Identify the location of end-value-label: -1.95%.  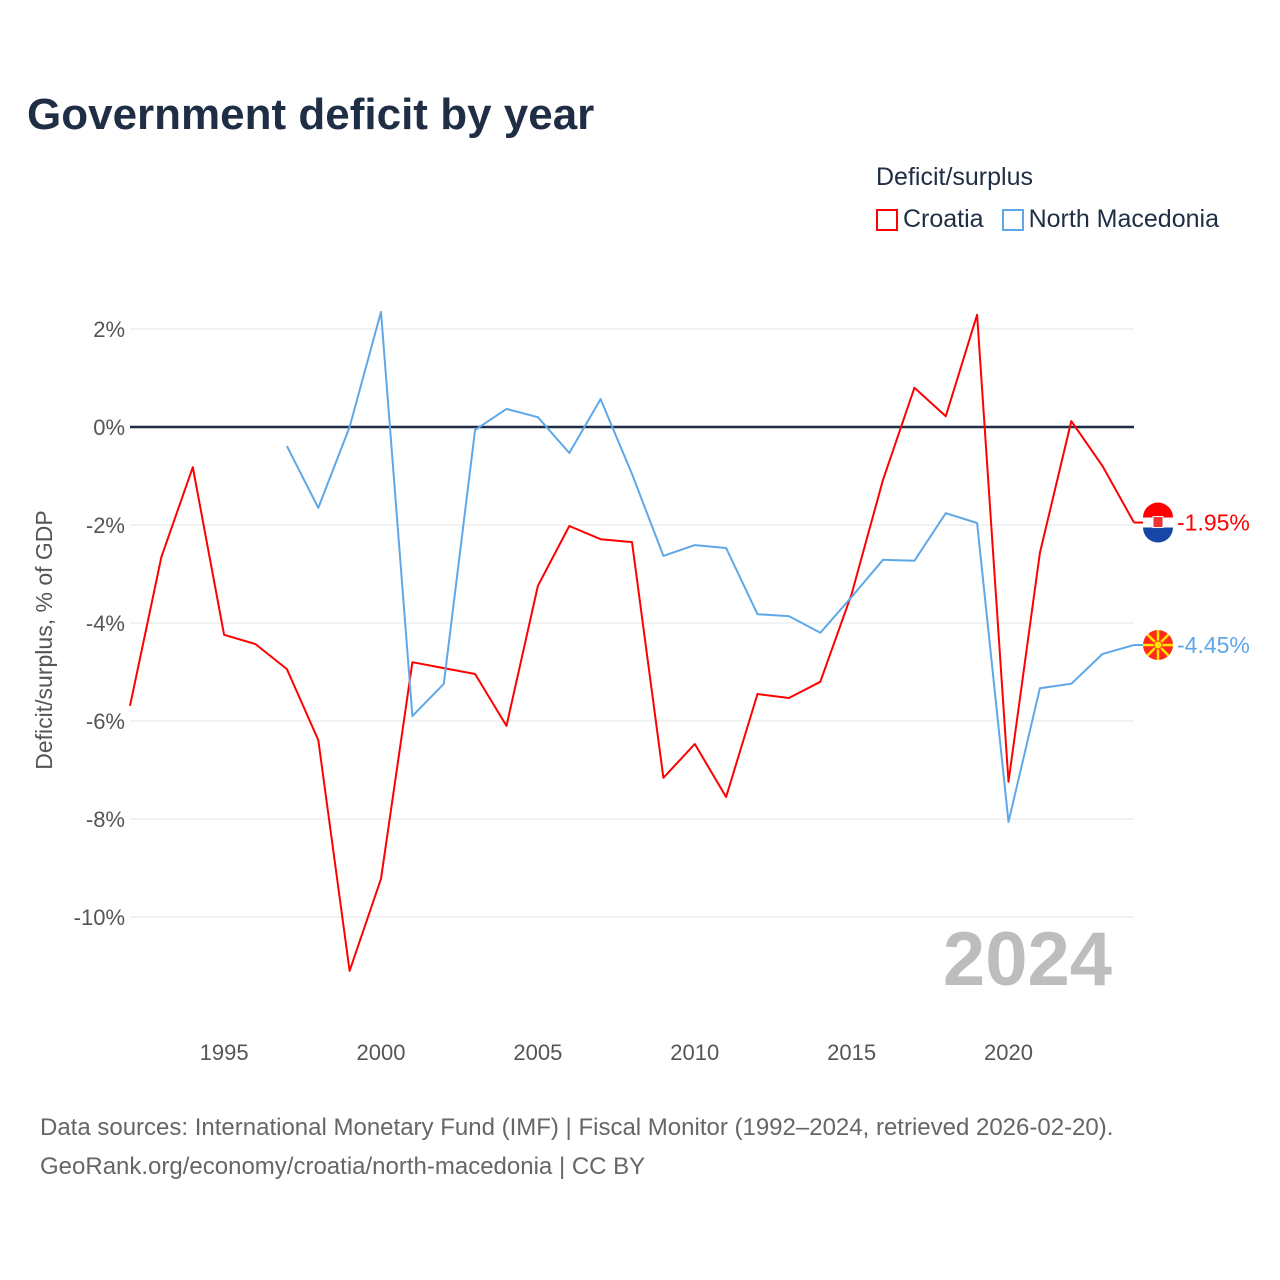
(1213, 523).